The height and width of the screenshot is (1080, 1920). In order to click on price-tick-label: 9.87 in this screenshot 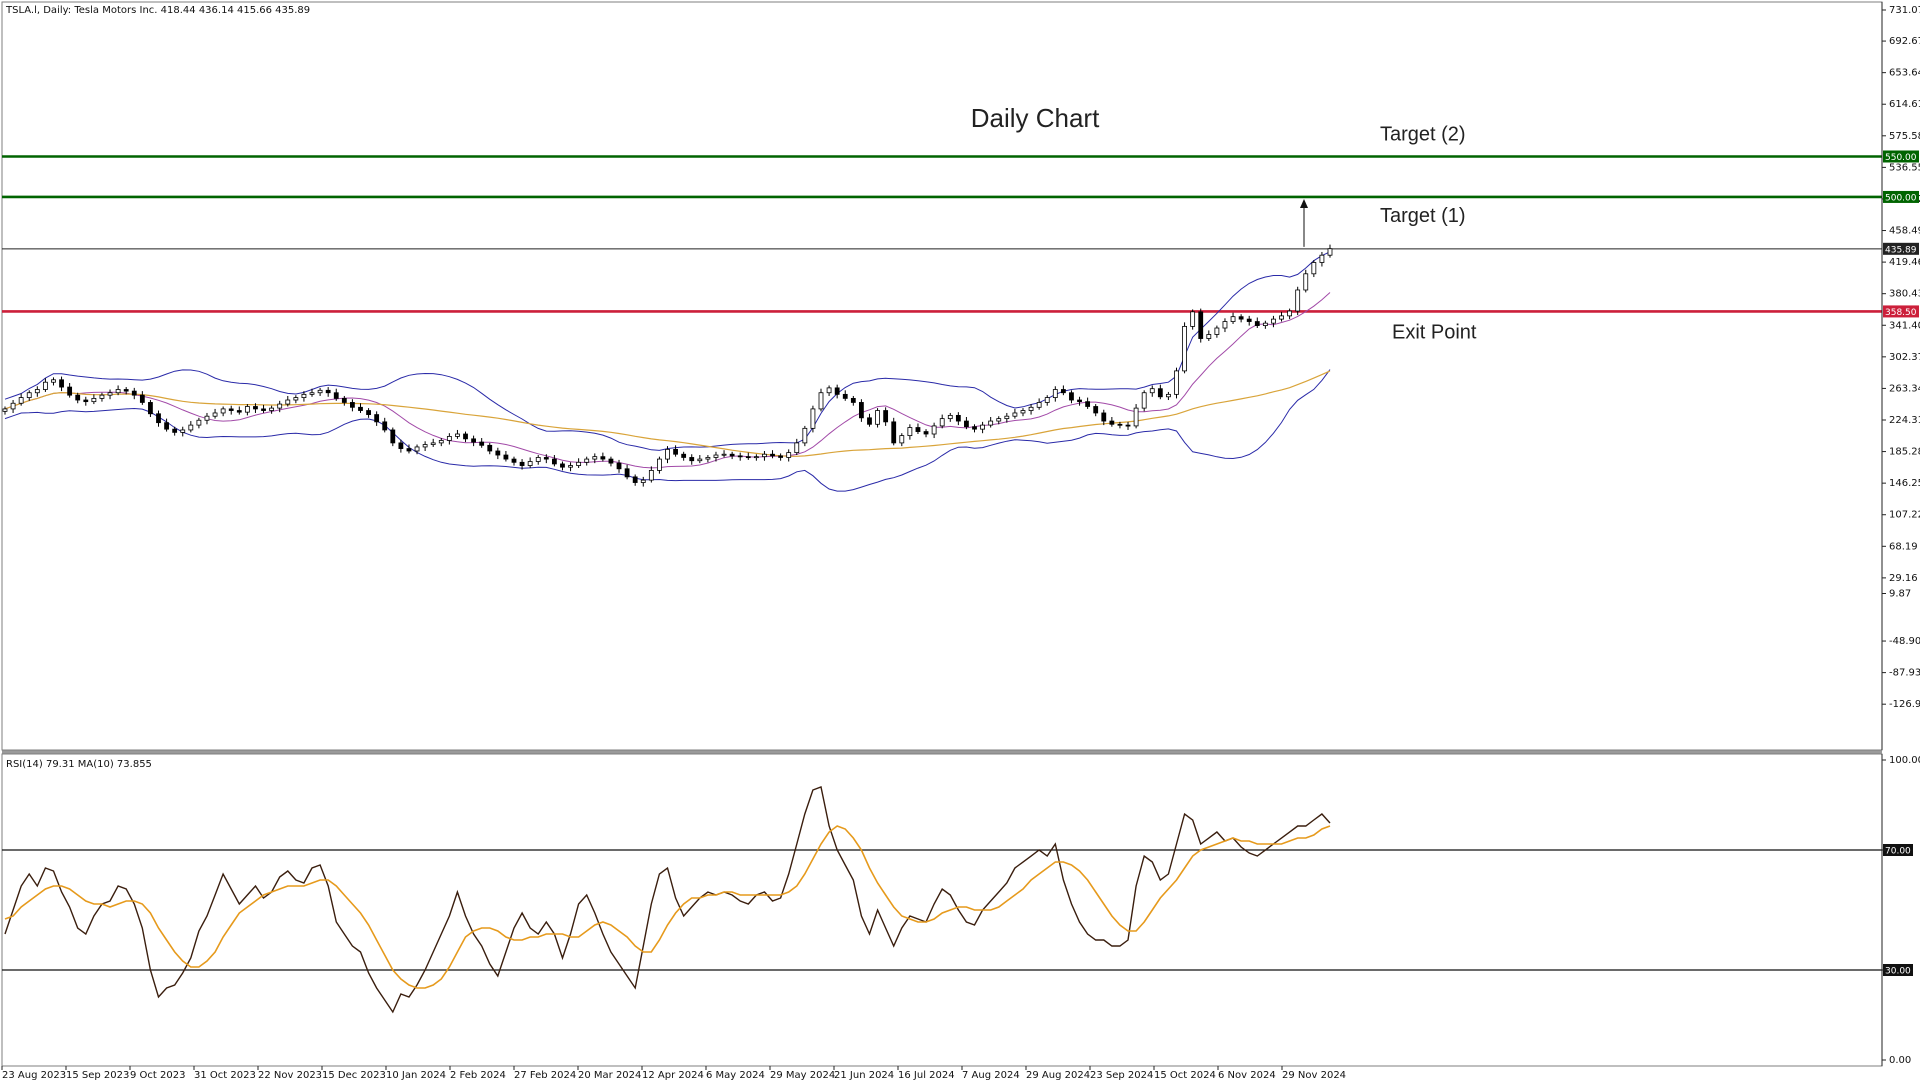, I will do `click(1900, 593)`.